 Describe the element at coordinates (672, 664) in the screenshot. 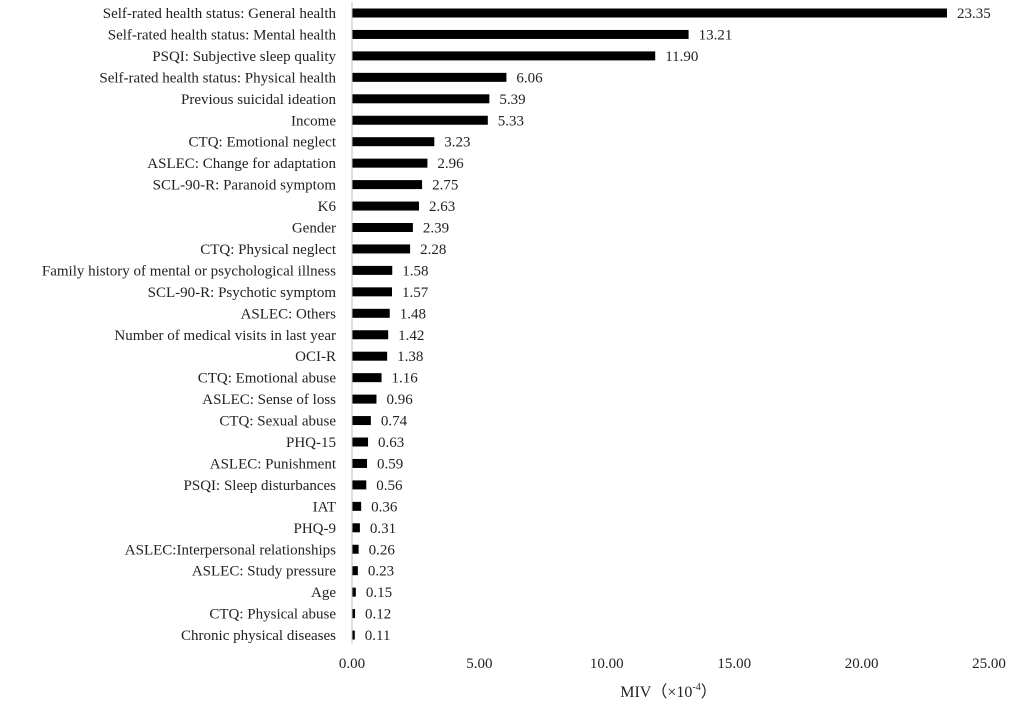

I see `x-tick-labels: 0.00 5.00 10.00 15.00 20.00 25.00` at that location.